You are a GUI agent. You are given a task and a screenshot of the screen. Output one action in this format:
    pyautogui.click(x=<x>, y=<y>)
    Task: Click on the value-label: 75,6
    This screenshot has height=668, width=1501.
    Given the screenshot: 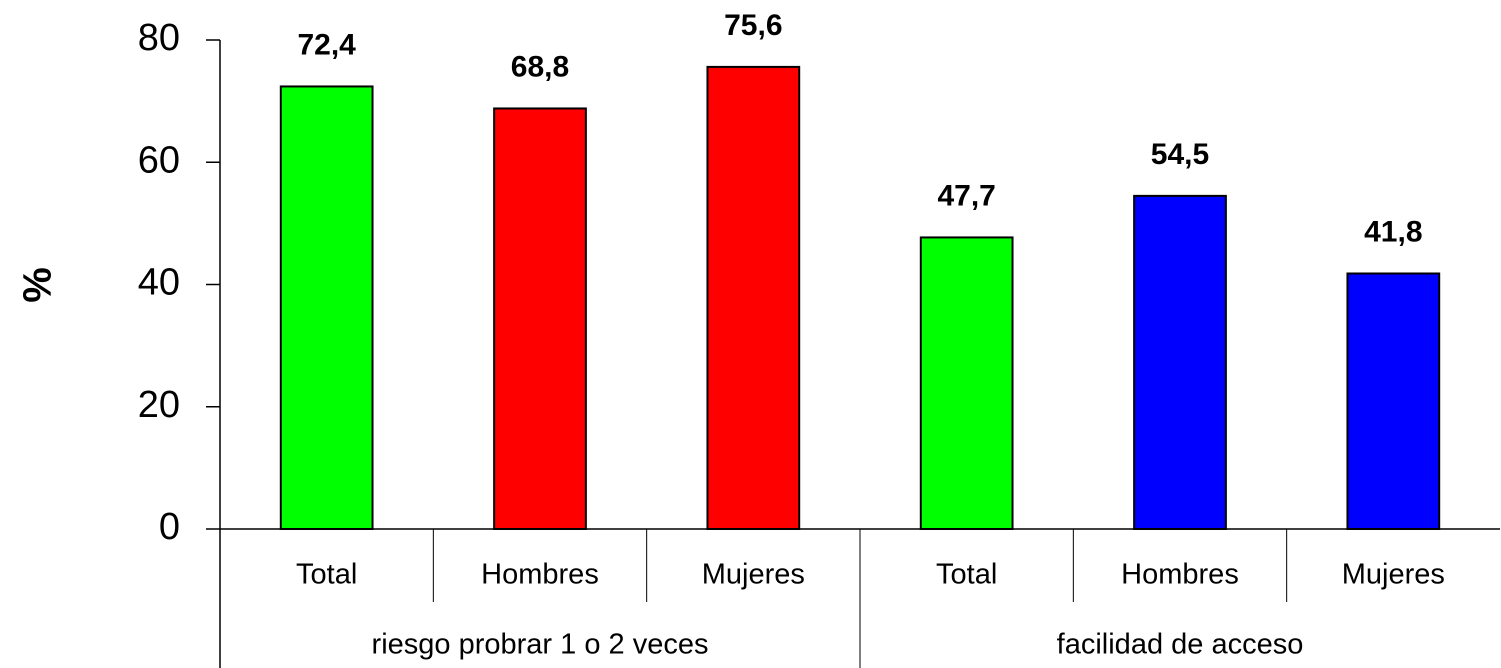 What is the action you would take?
    pyautogui.click(x=753, y=25)
    